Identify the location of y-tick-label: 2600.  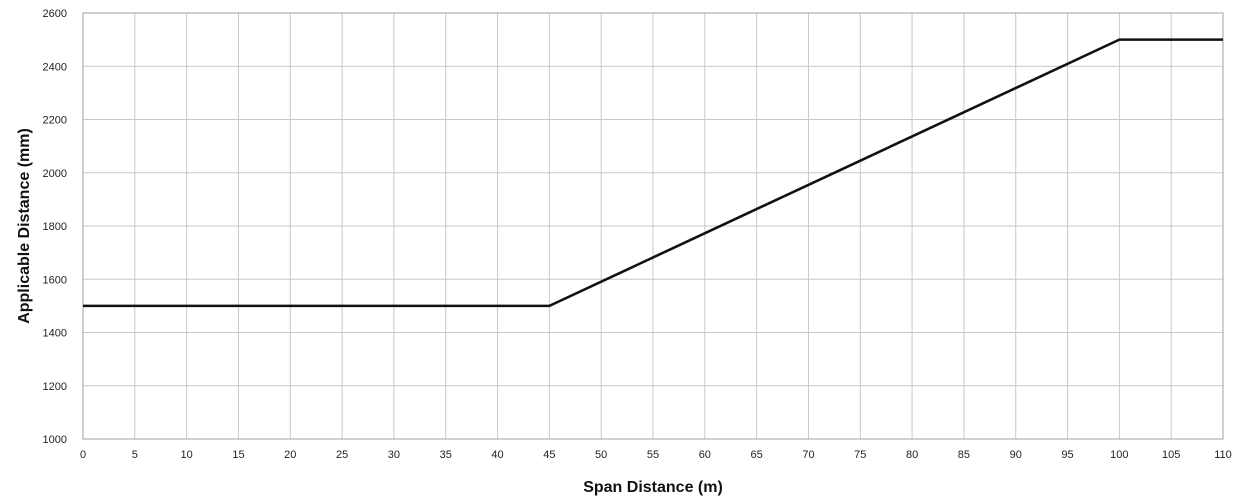
(55, 14).